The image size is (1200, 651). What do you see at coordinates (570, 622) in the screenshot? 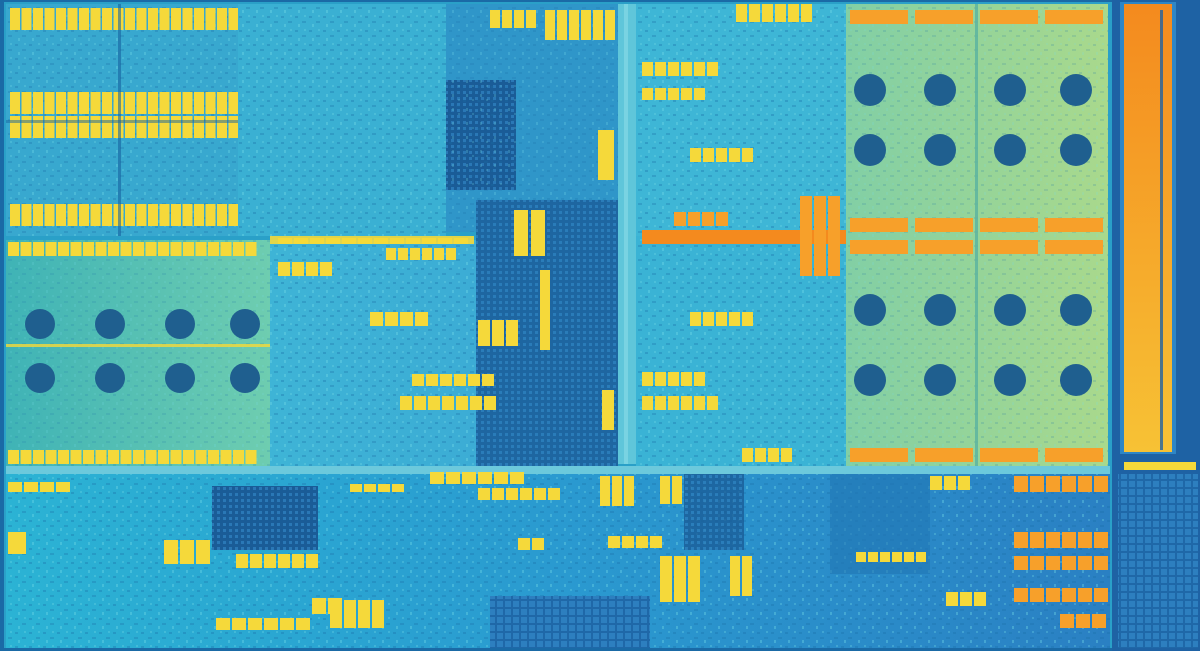
I see `grid-block-bottom` at bounding box center [570, 622].